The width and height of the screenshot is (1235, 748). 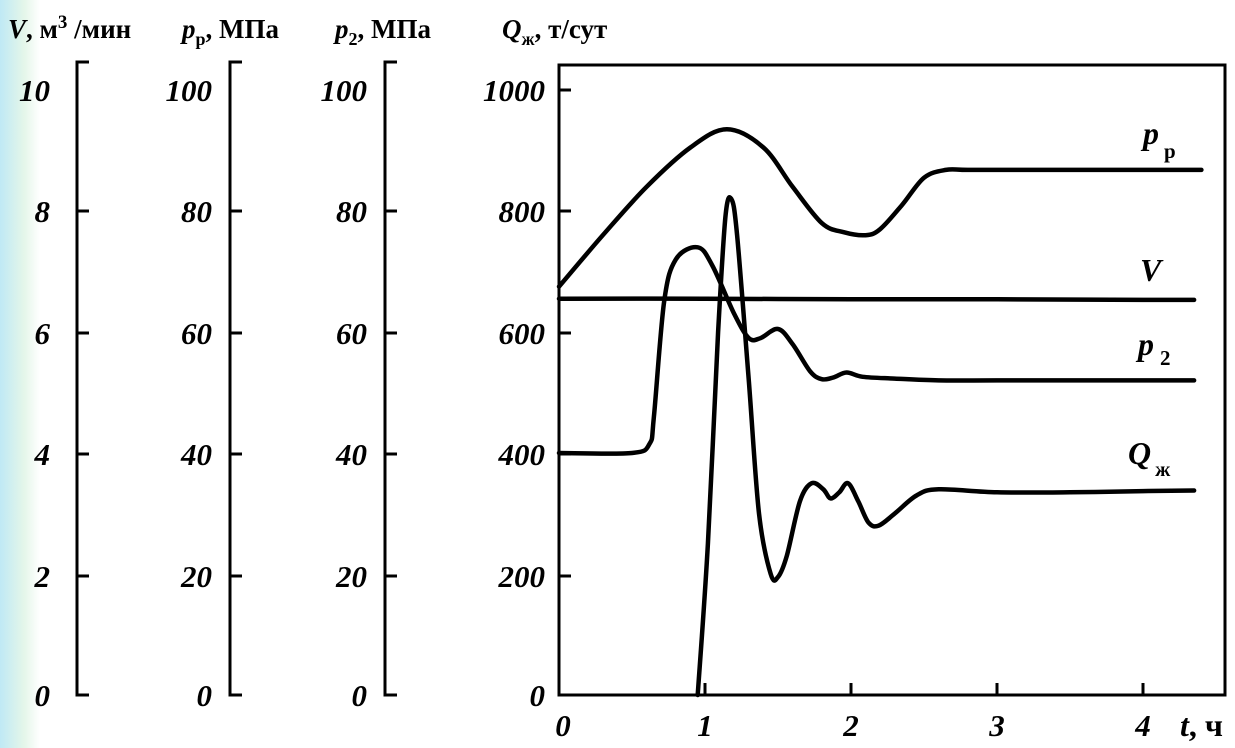 What do you see at coordinates (196, 333) in the screenshot?
I see `scale-pr-tick: 60` at bounding box center [196, 333].